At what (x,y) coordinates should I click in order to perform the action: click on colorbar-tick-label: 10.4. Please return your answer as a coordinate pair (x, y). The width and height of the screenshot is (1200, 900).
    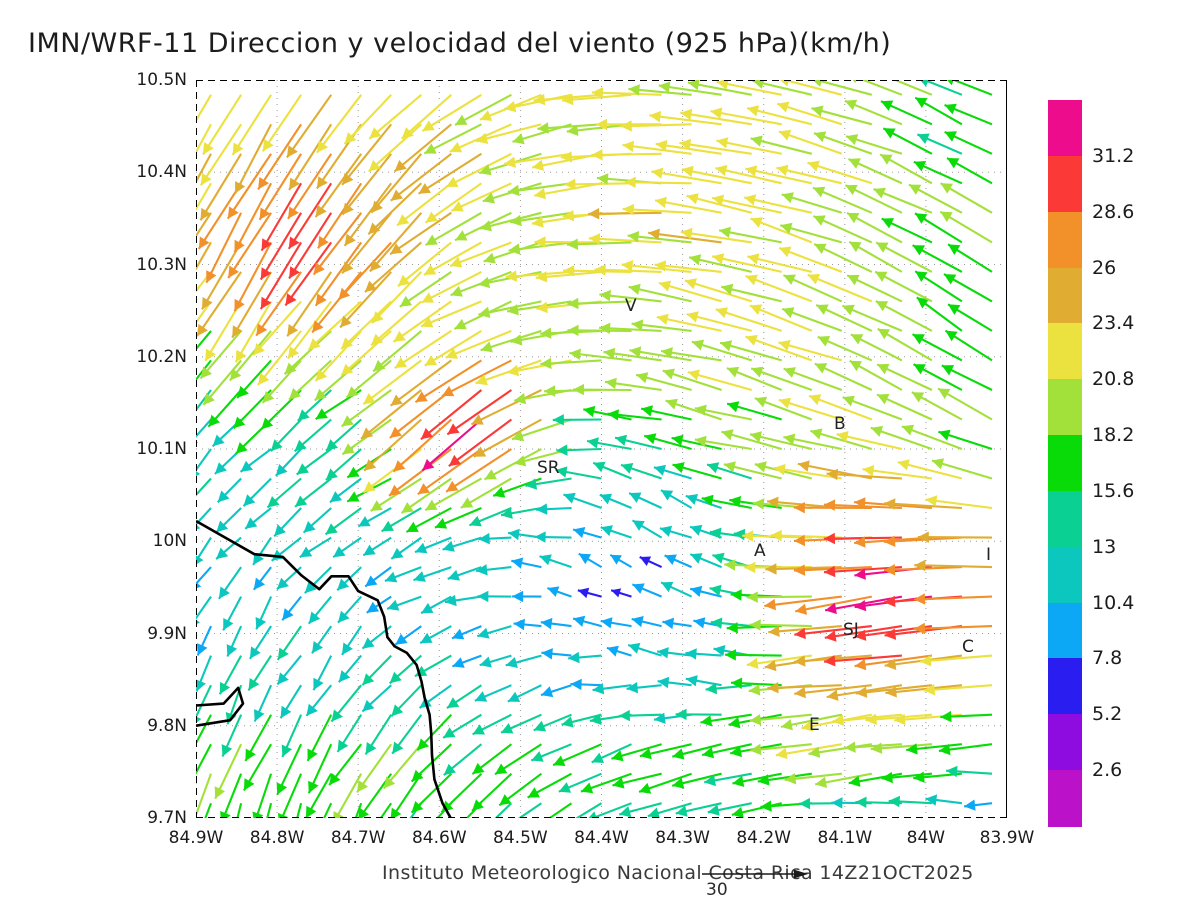
    Looking at the image, I should click on (1113, 602).